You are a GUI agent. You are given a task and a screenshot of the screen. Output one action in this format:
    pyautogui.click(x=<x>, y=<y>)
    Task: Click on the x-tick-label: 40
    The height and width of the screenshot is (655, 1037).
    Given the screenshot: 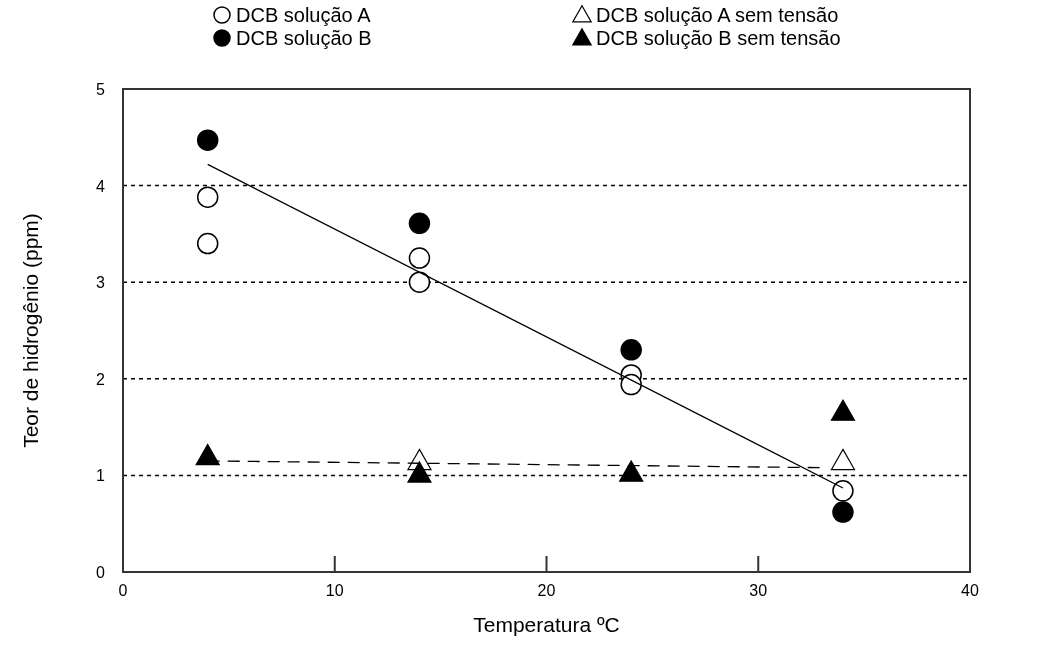 What is the action you would take?
    pyautogui.click(x=970, y=590)
    